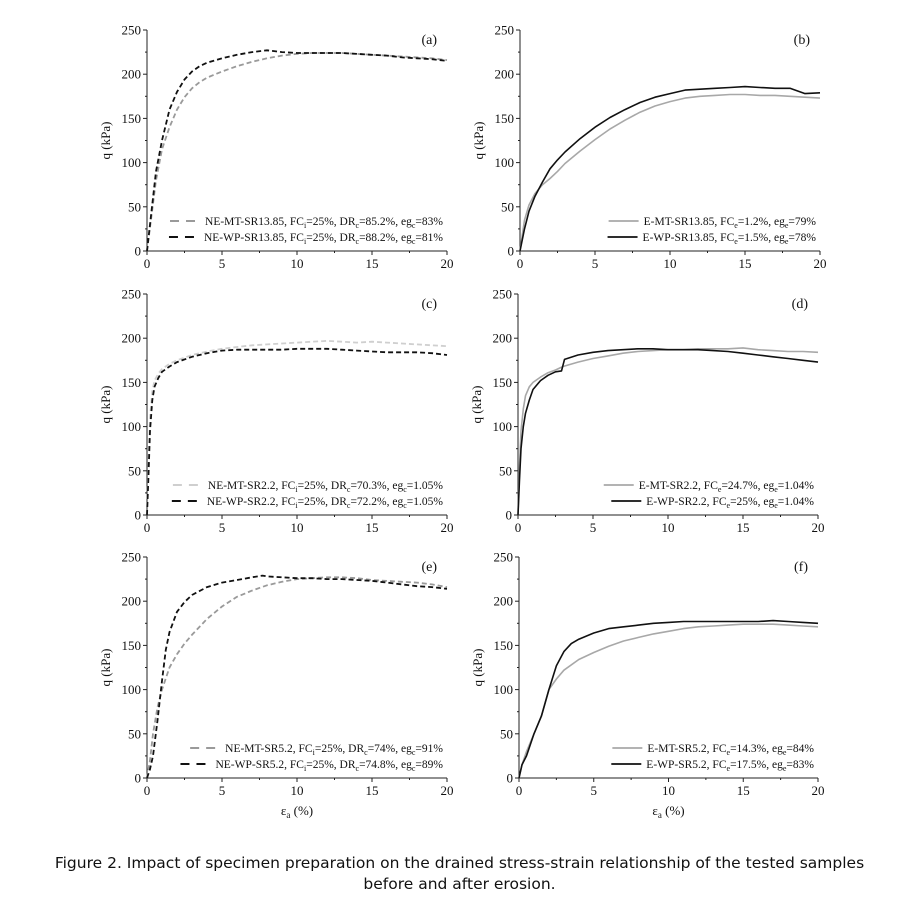 This screenshot has height=903, width=919. I want to click on legend-label: E-MT-SR5.2, FCe=14.3%, ege=84%, so click(730, 750).